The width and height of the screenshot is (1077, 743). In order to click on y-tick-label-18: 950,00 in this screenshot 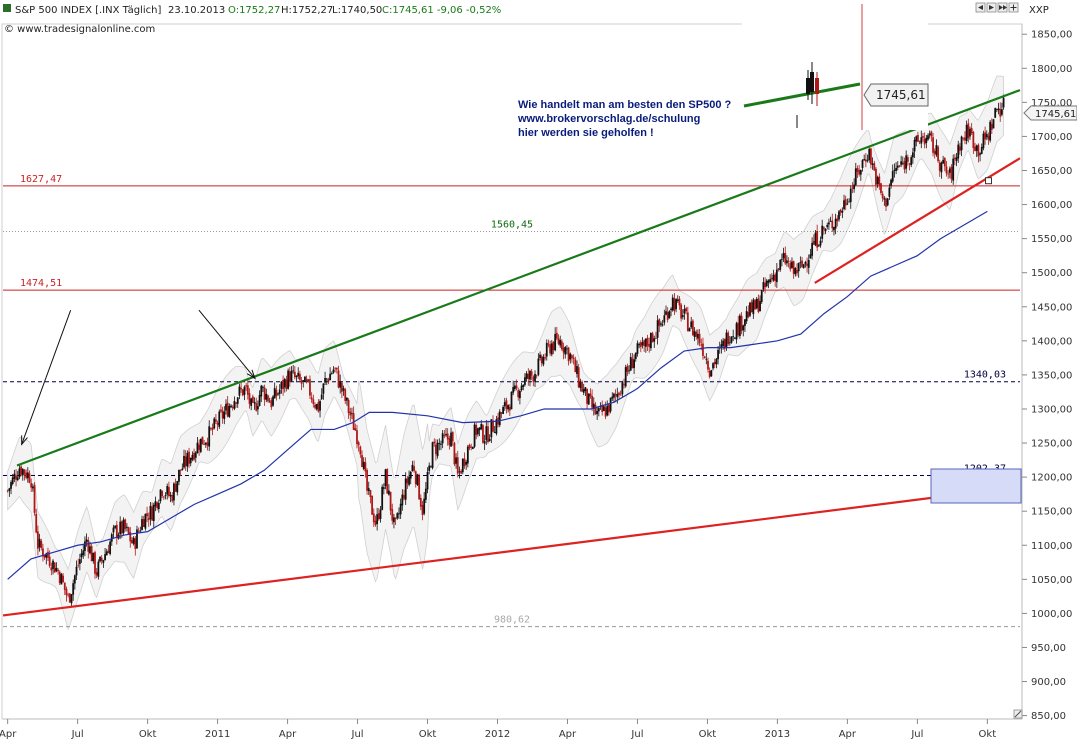, I will do `click(1048, 648)`.